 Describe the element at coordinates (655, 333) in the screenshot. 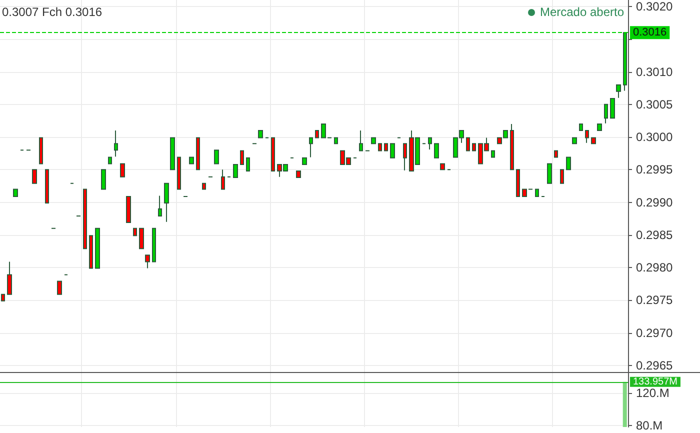

I see `y-tick-label: 0.2970` at that location.